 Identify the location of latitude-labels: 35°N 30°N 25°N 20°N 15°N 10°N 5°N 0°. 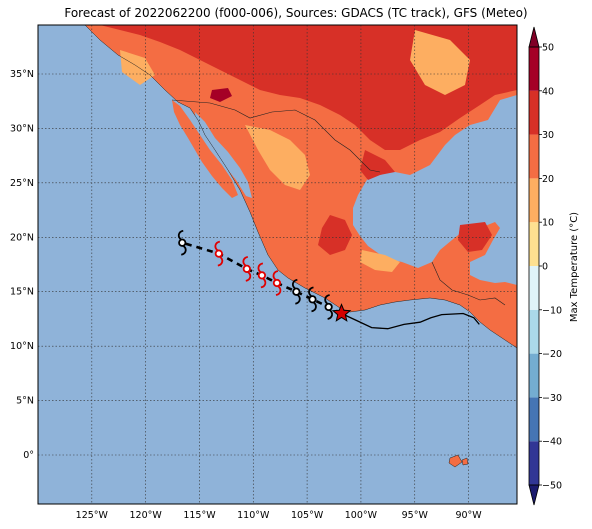
(22, 265).